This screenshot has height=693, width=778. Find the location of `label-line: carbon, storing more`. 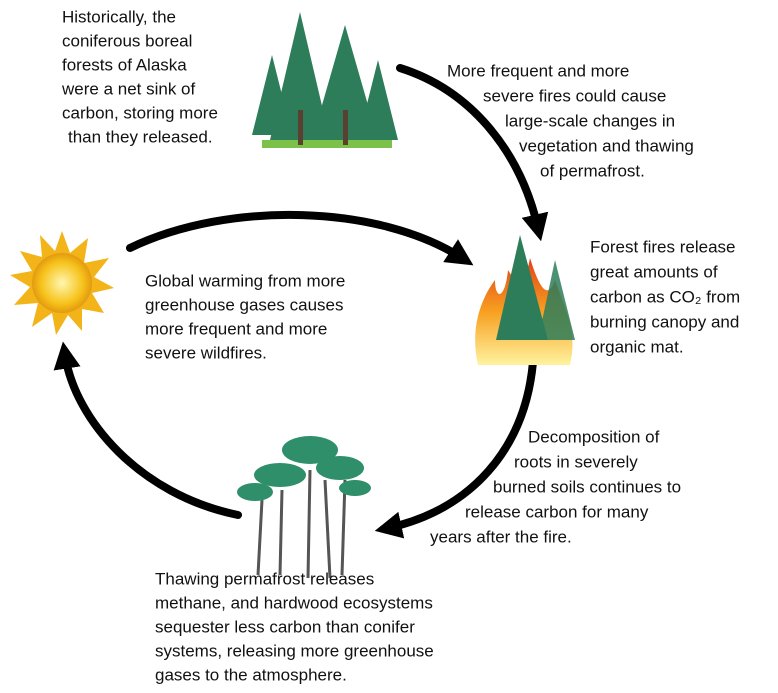

label-line: carbon, storing more is located at coordinates (140, 112).